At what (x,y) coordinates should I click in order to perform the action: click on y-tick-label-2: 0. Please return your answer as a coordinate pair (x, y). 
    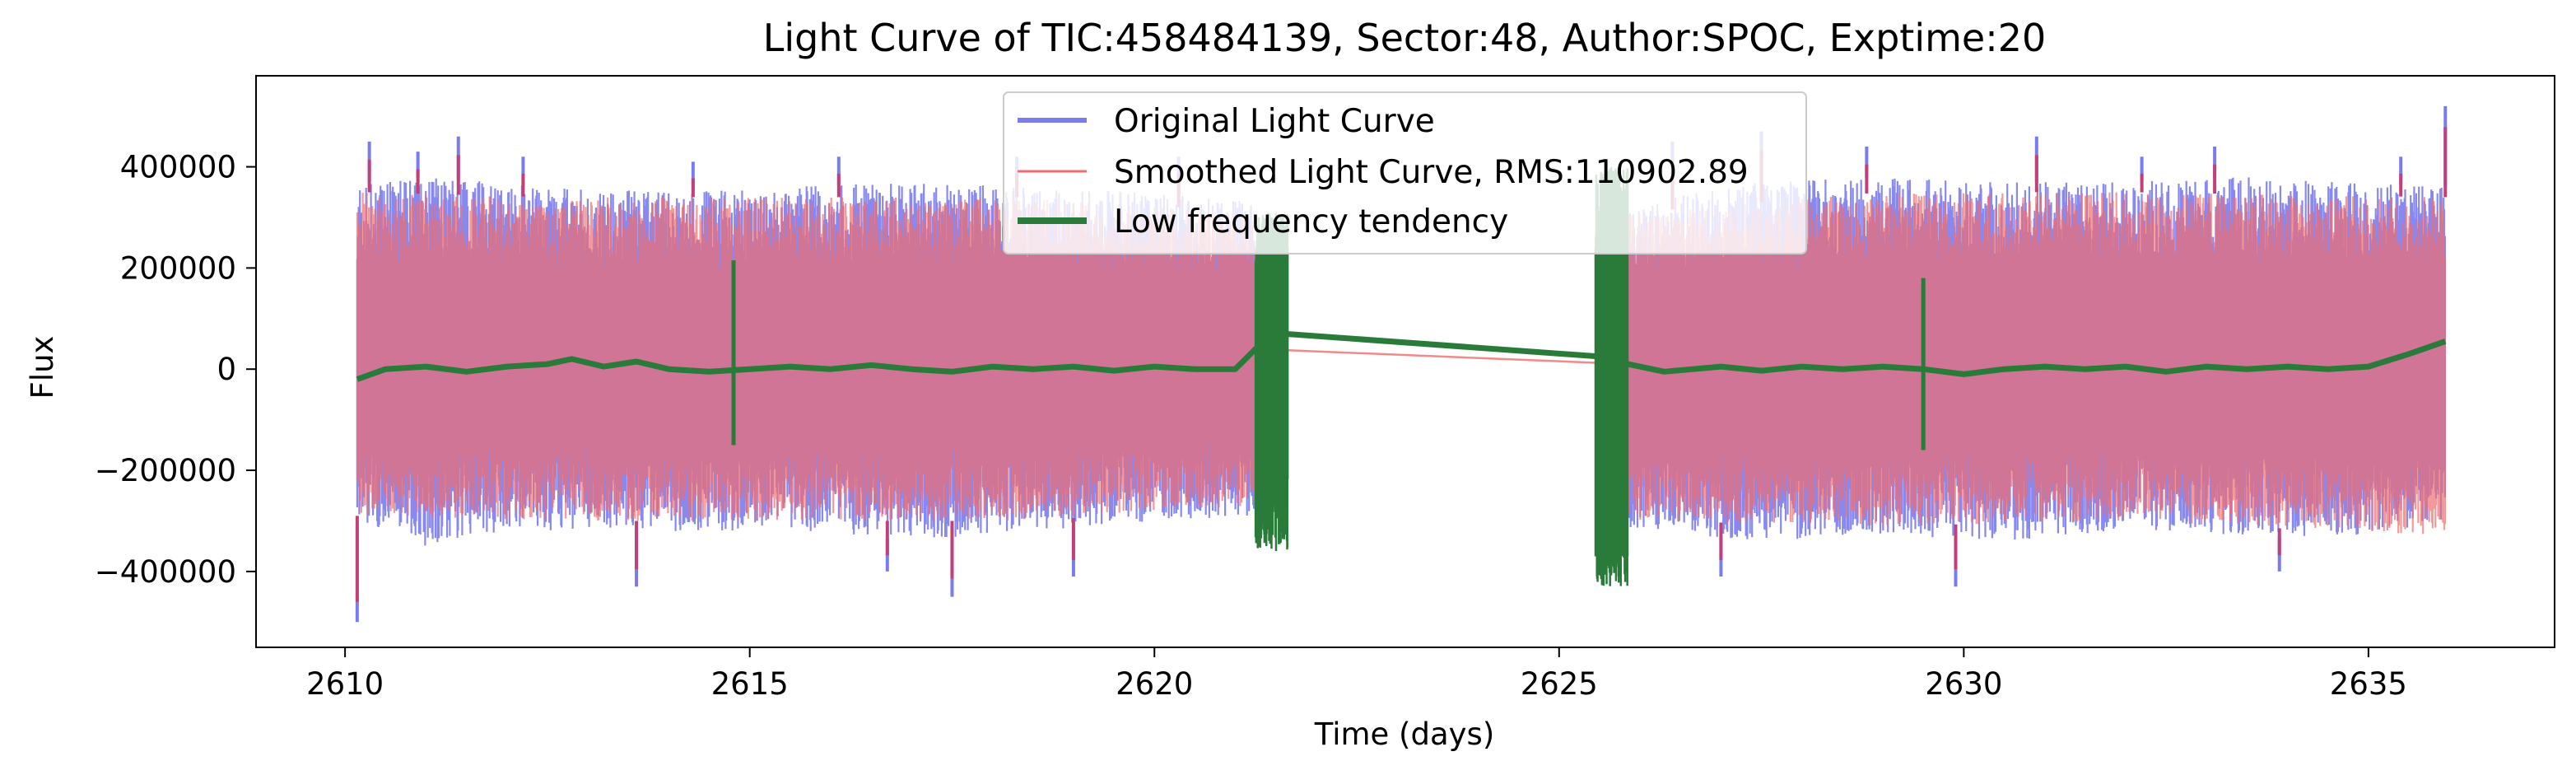
    Looking at the image, I should click on (226, 369).